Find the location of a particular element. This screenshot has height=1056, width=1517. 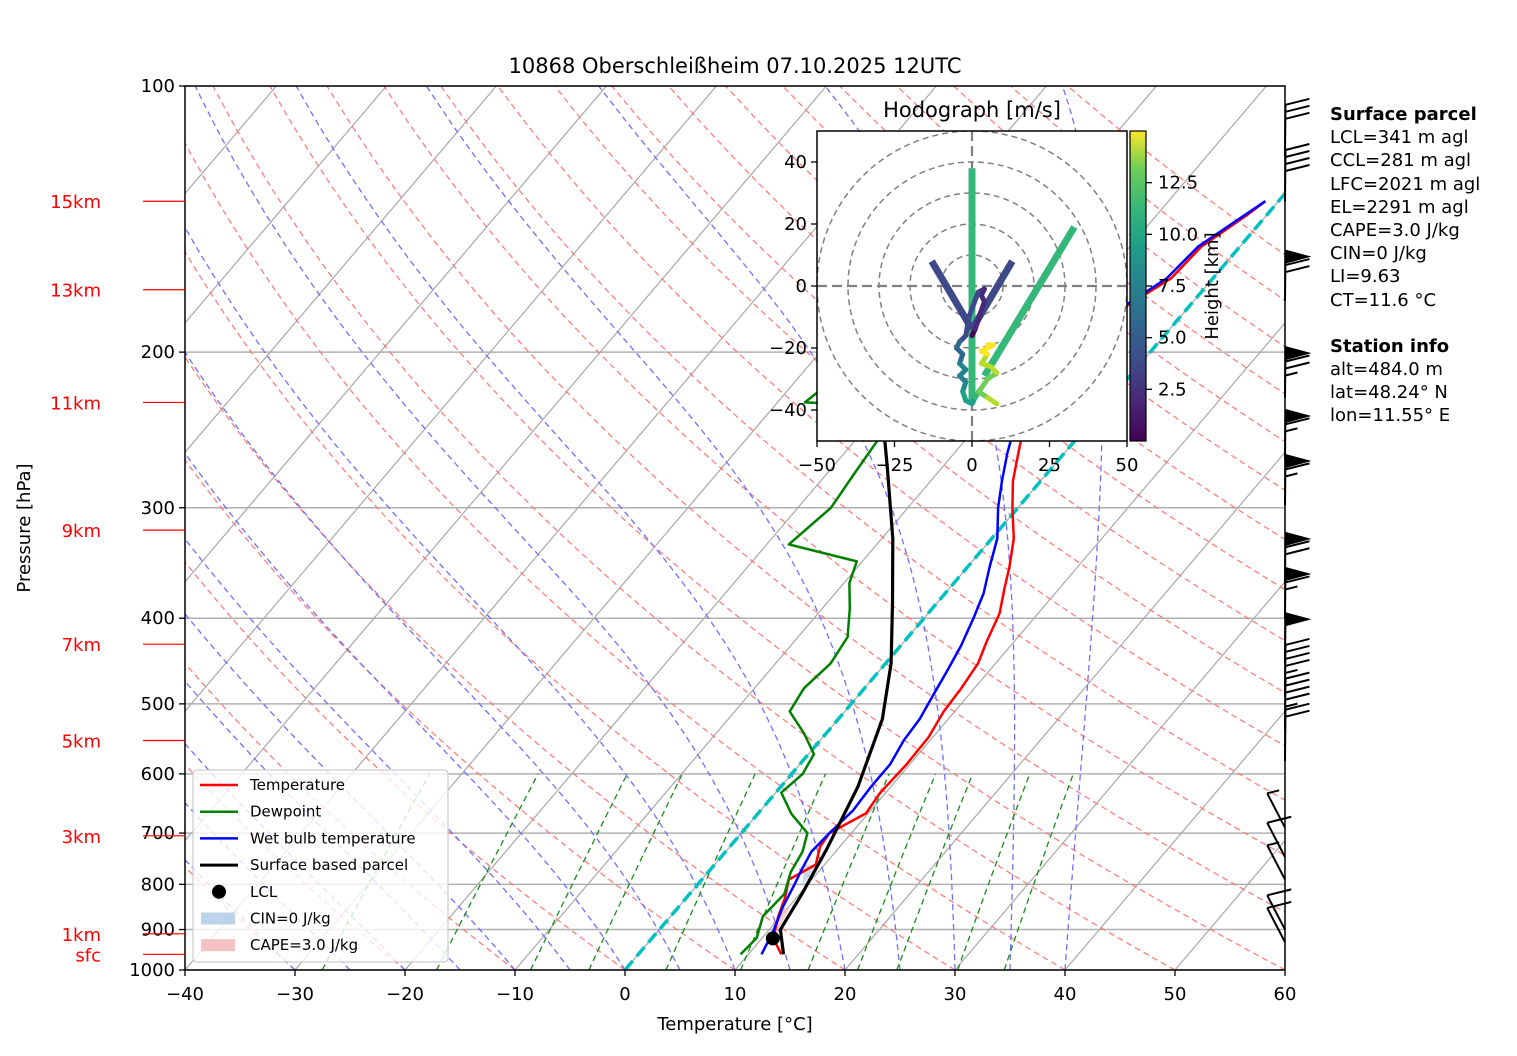

height-label: sfc is located at coordinates (88, 955).